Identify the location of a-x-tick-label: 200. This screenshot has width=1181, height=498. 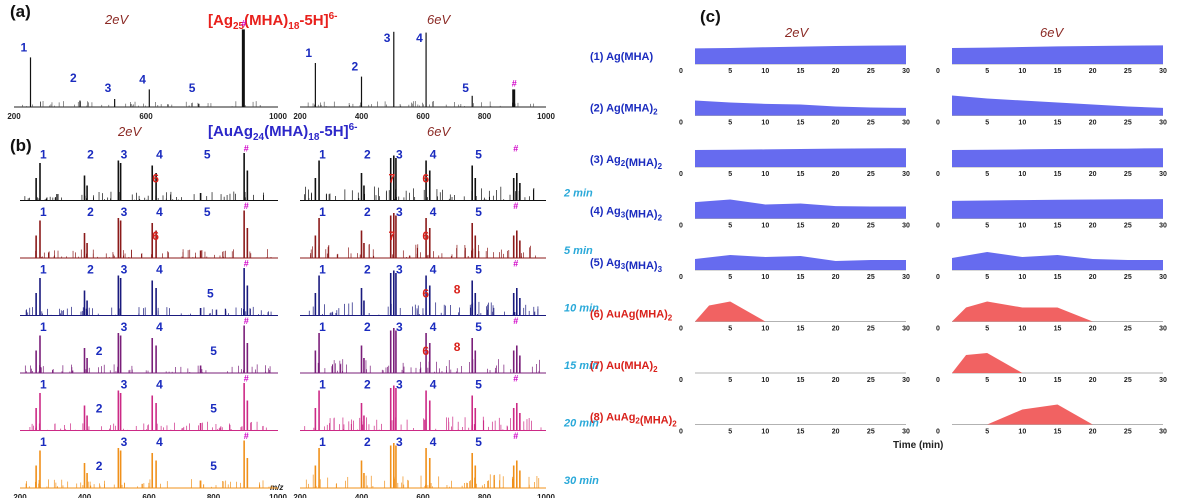
(300, 116).